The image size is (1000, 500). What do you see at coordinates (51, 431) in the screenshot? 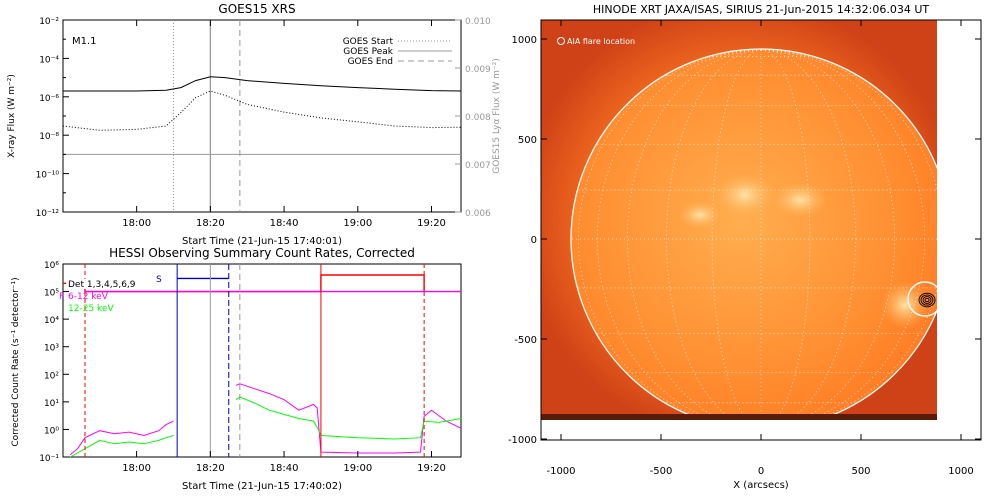
I see `hessi-y-tick-label: 10⁰` at bounding box center [51, 431].